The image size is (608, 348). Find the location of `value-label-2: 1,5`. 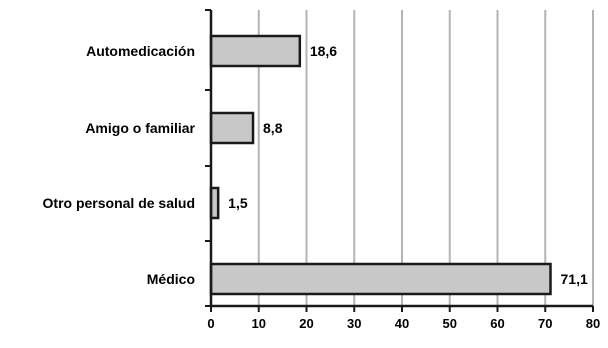

value-label-2: 1,5 is located at coordinates (238, 203).